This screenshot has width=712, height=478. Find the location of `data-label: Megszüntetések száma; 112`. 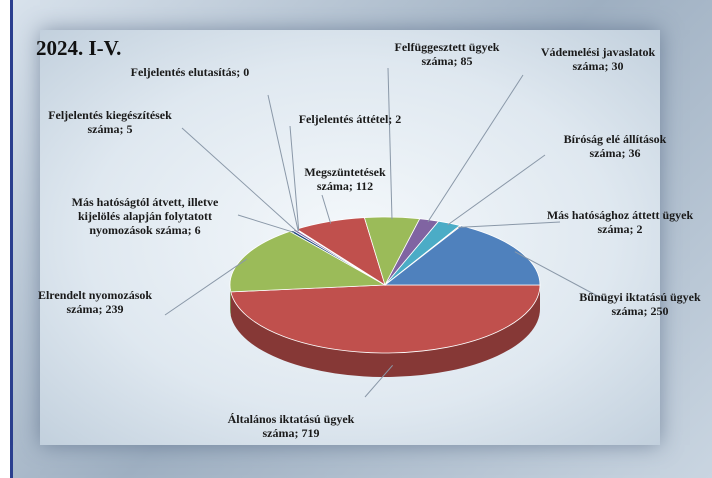

data-label: Megszüntetések száma; 112 is located at coordinates (345, 179).